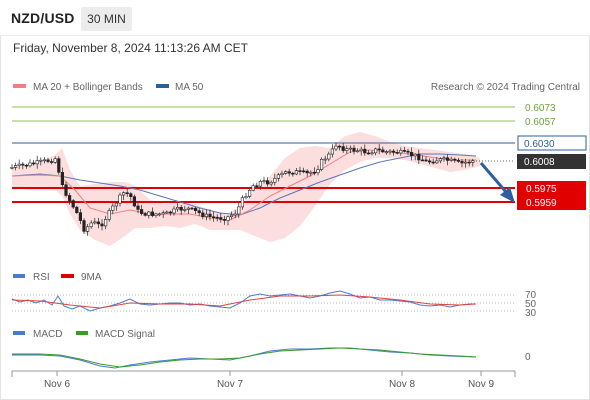 The width and height of the screenshot is (590, 400). I want to click on support-label-2: 0.5959, so click(541, 203).